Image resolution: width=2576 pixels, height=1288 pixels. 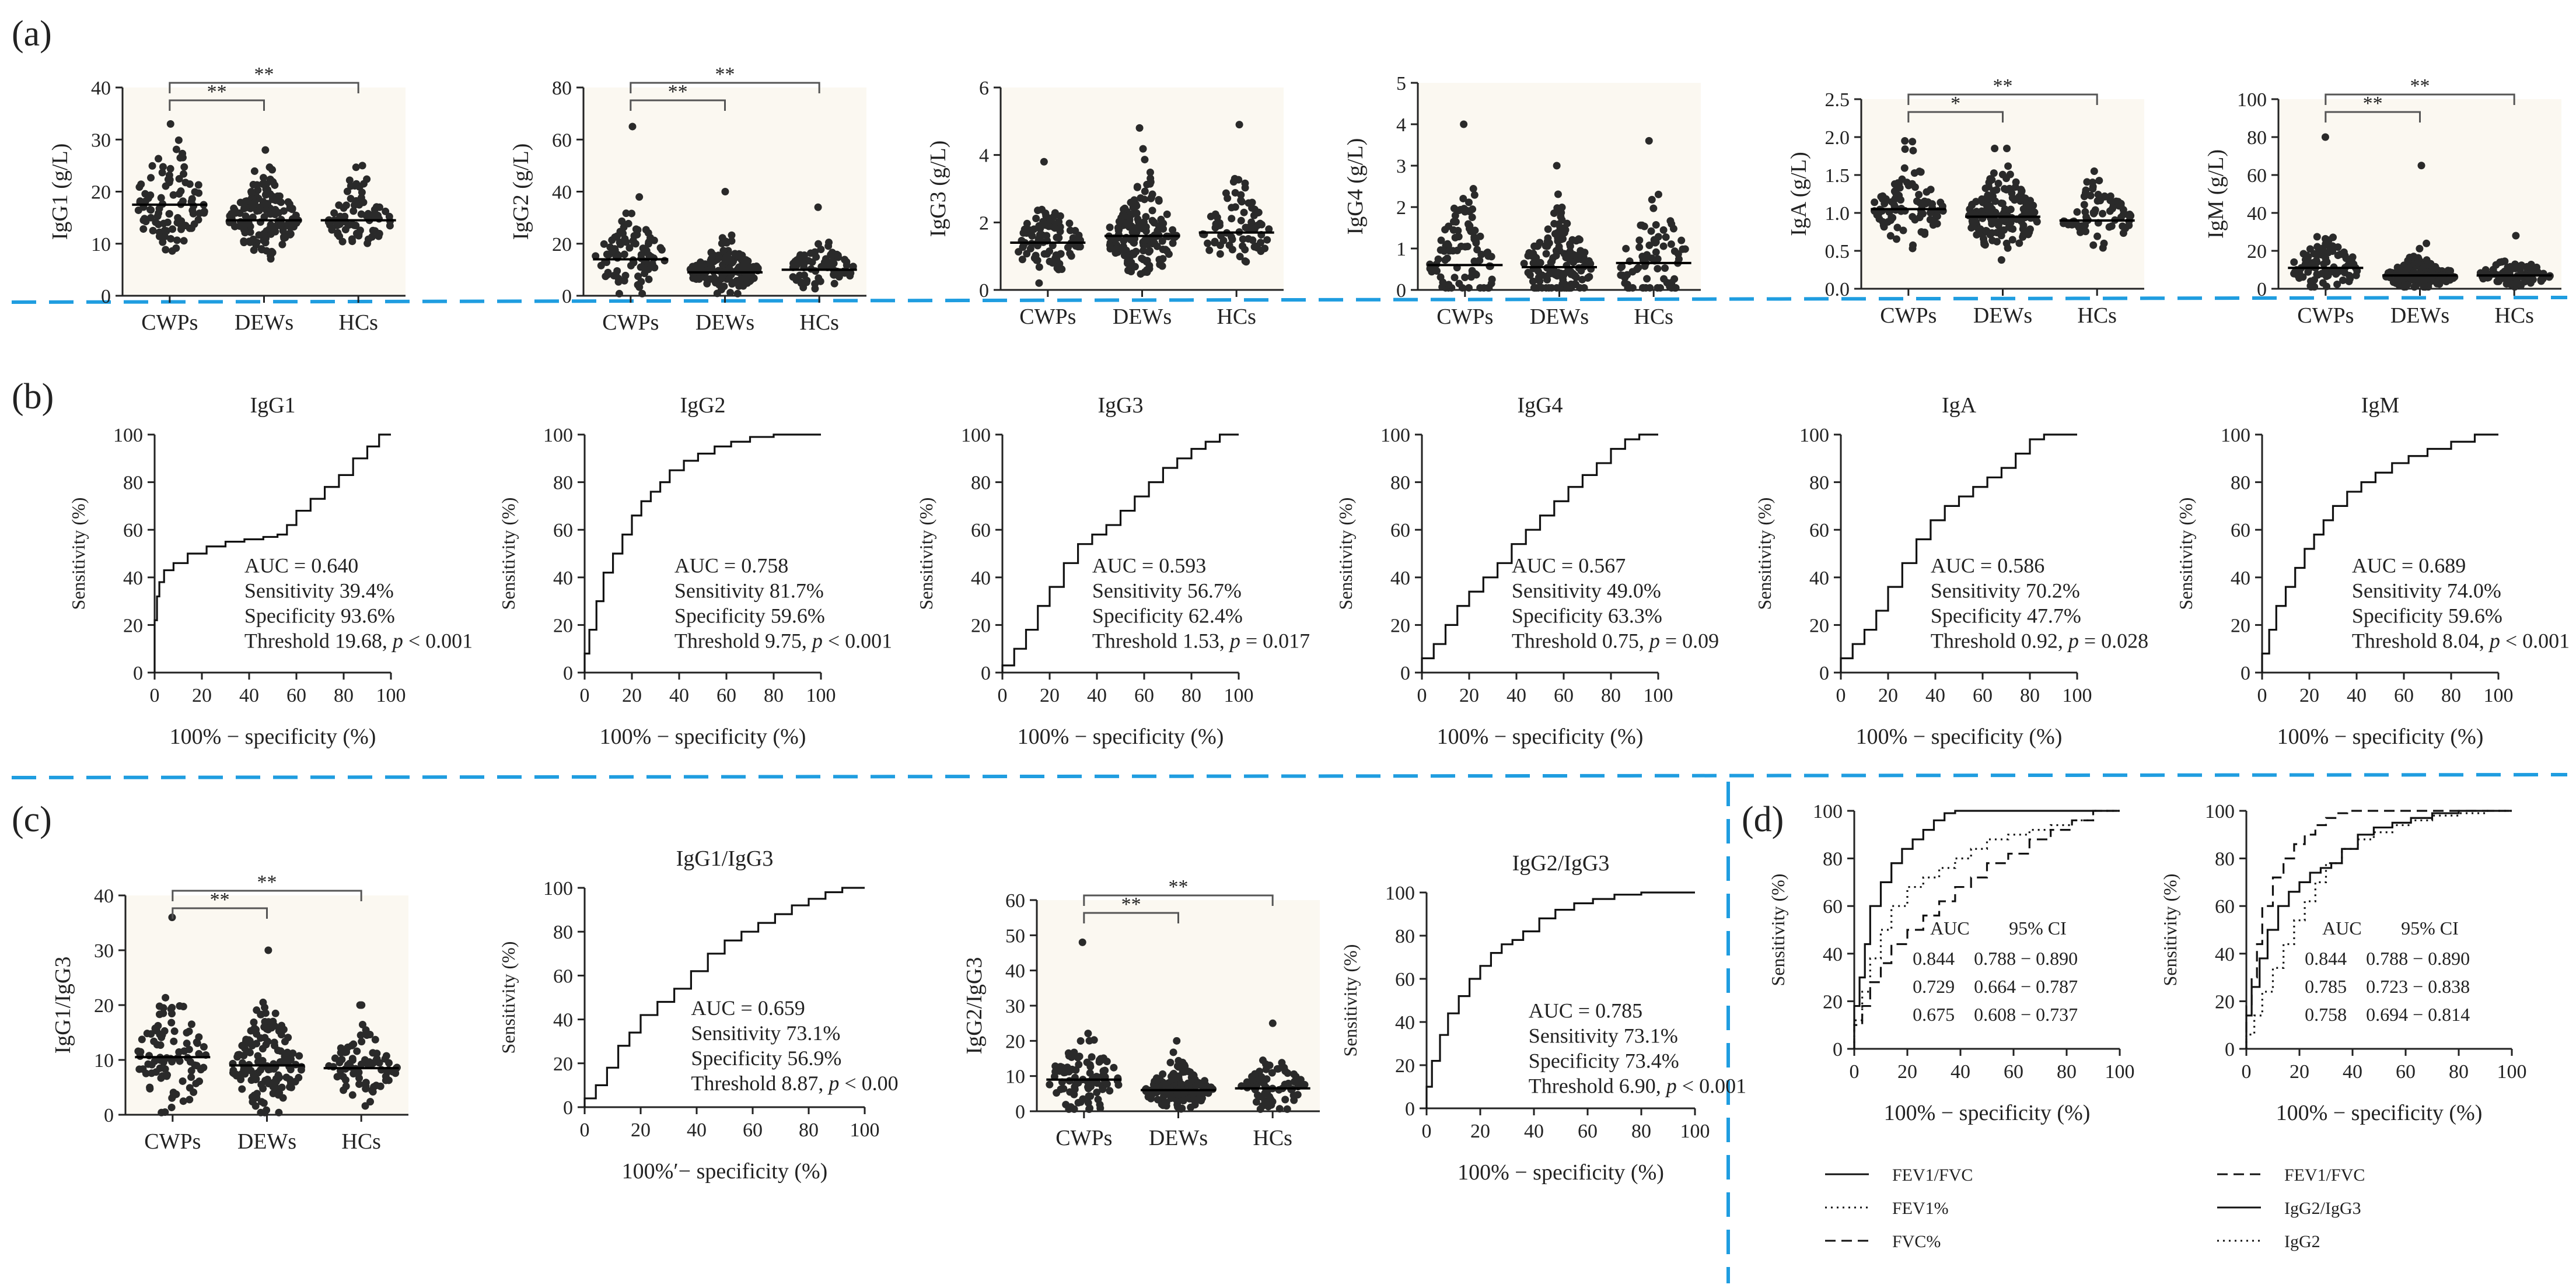 What do you see at coordinates (249, 695) in the screenshot?
I see `x-tick-label: 40` at bounding box center [249, 695].